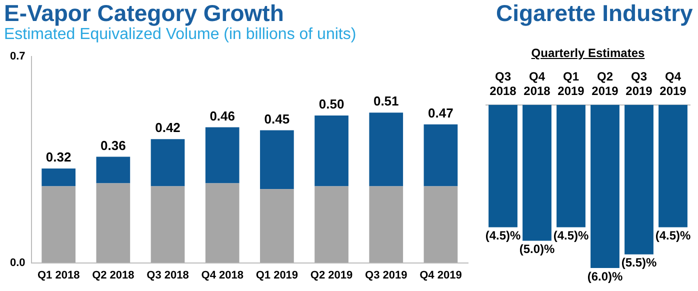  What do you see at coordinates (59, 157) in the screenshot?
I see `total-label: 0.32` at bounding box center [59, 157].